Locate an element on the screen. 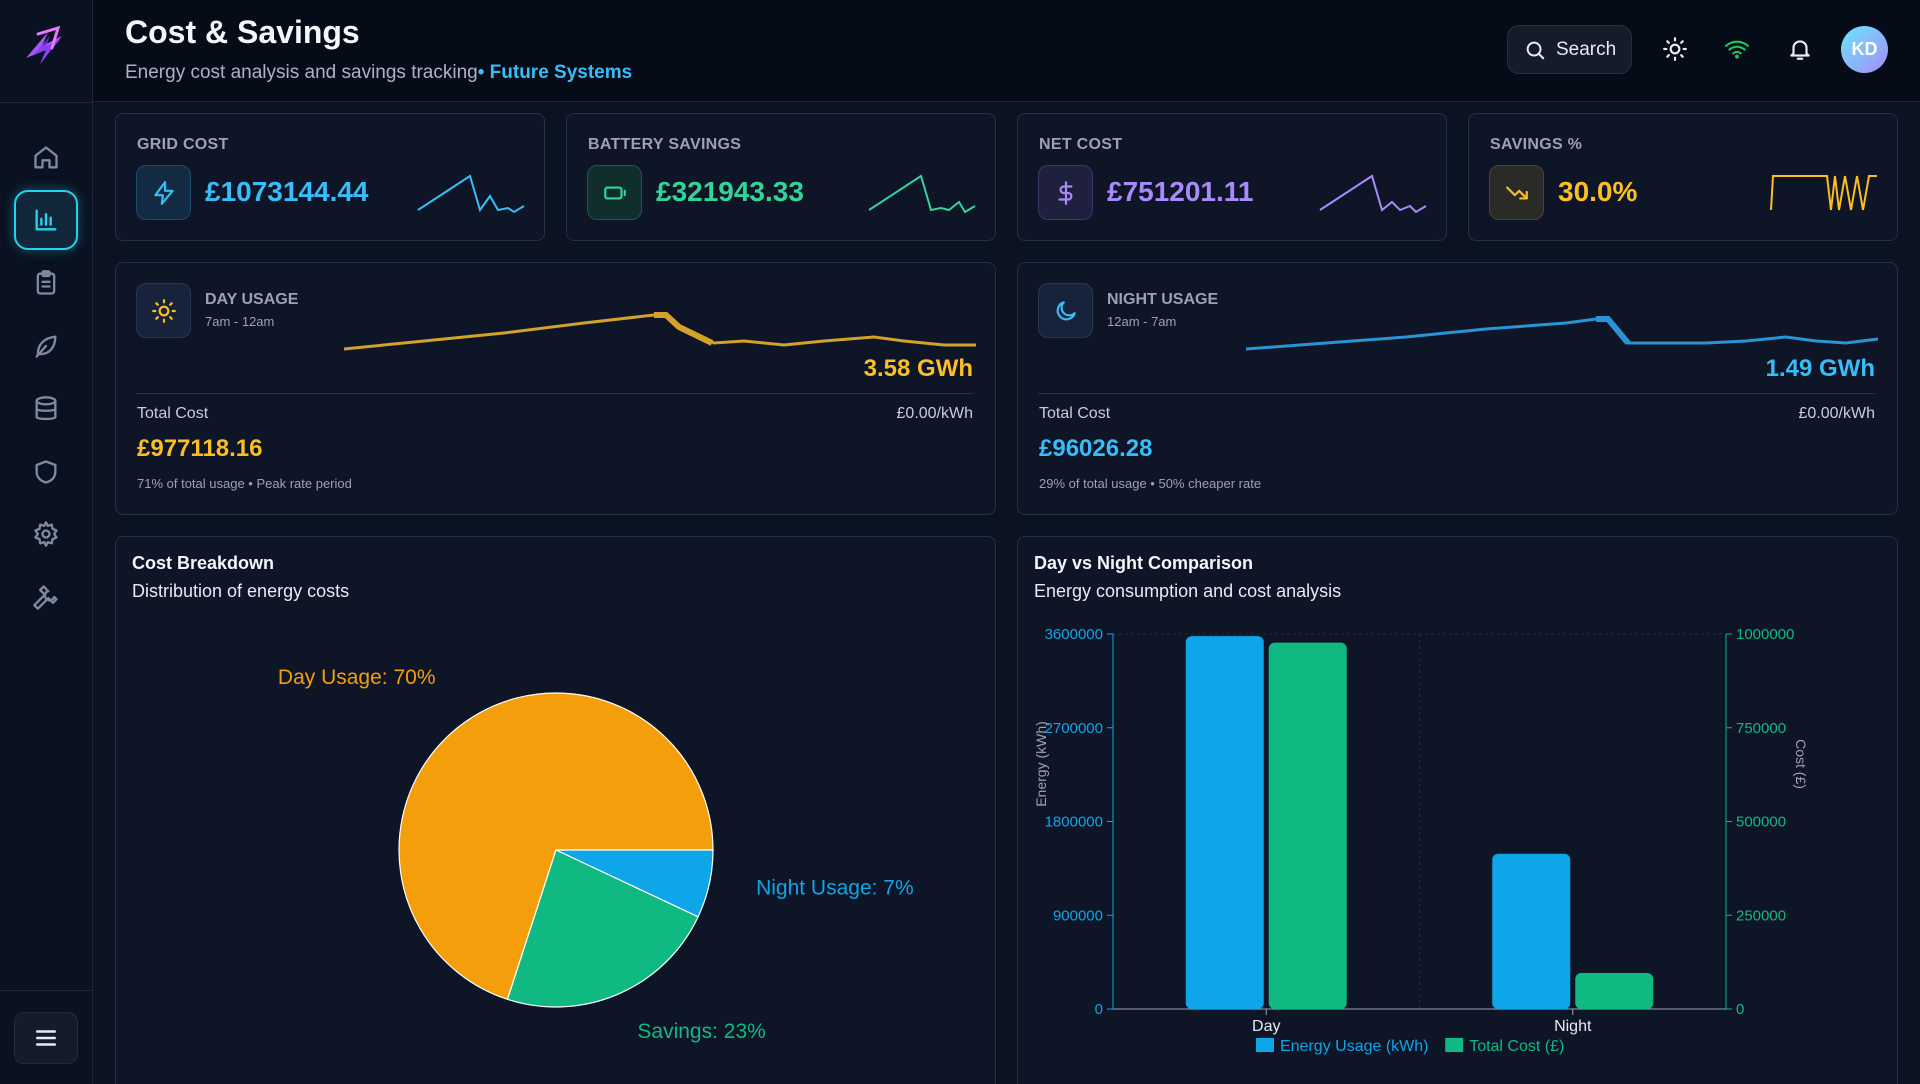 Image resolution: width=1920 pixels, height=1084 pixels. connection-status-button is located at coordinates (1737, 49).